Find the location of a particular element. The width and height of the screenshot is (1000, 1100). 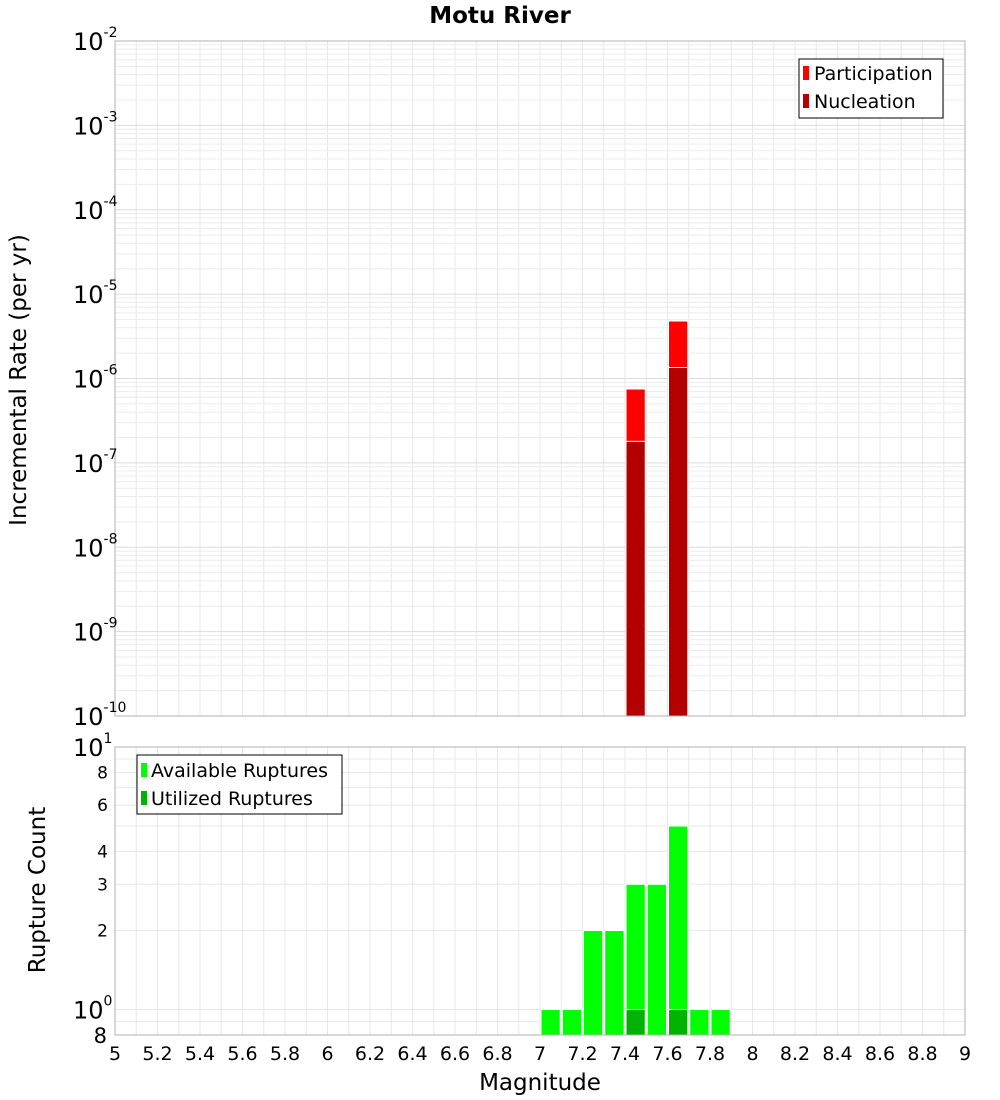

count-legend-box is located at coordinates (239, 784).